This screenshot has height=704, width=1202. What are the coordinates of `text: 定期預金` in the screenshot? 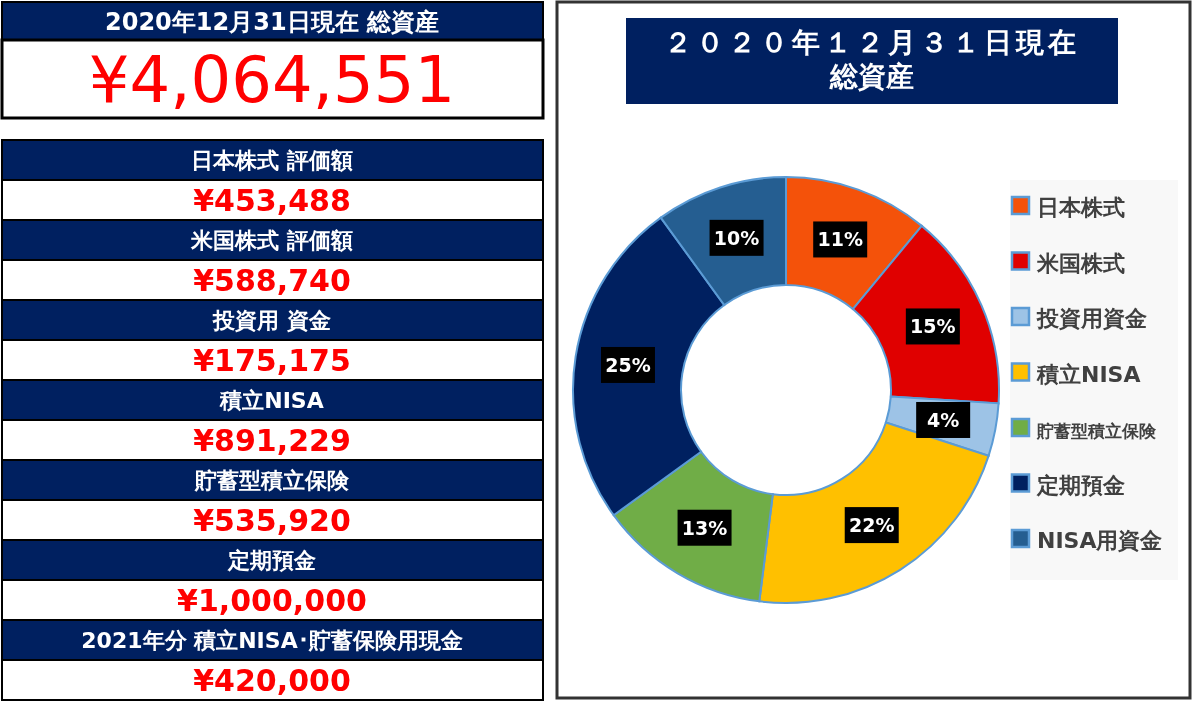 It's located at (271, 560).